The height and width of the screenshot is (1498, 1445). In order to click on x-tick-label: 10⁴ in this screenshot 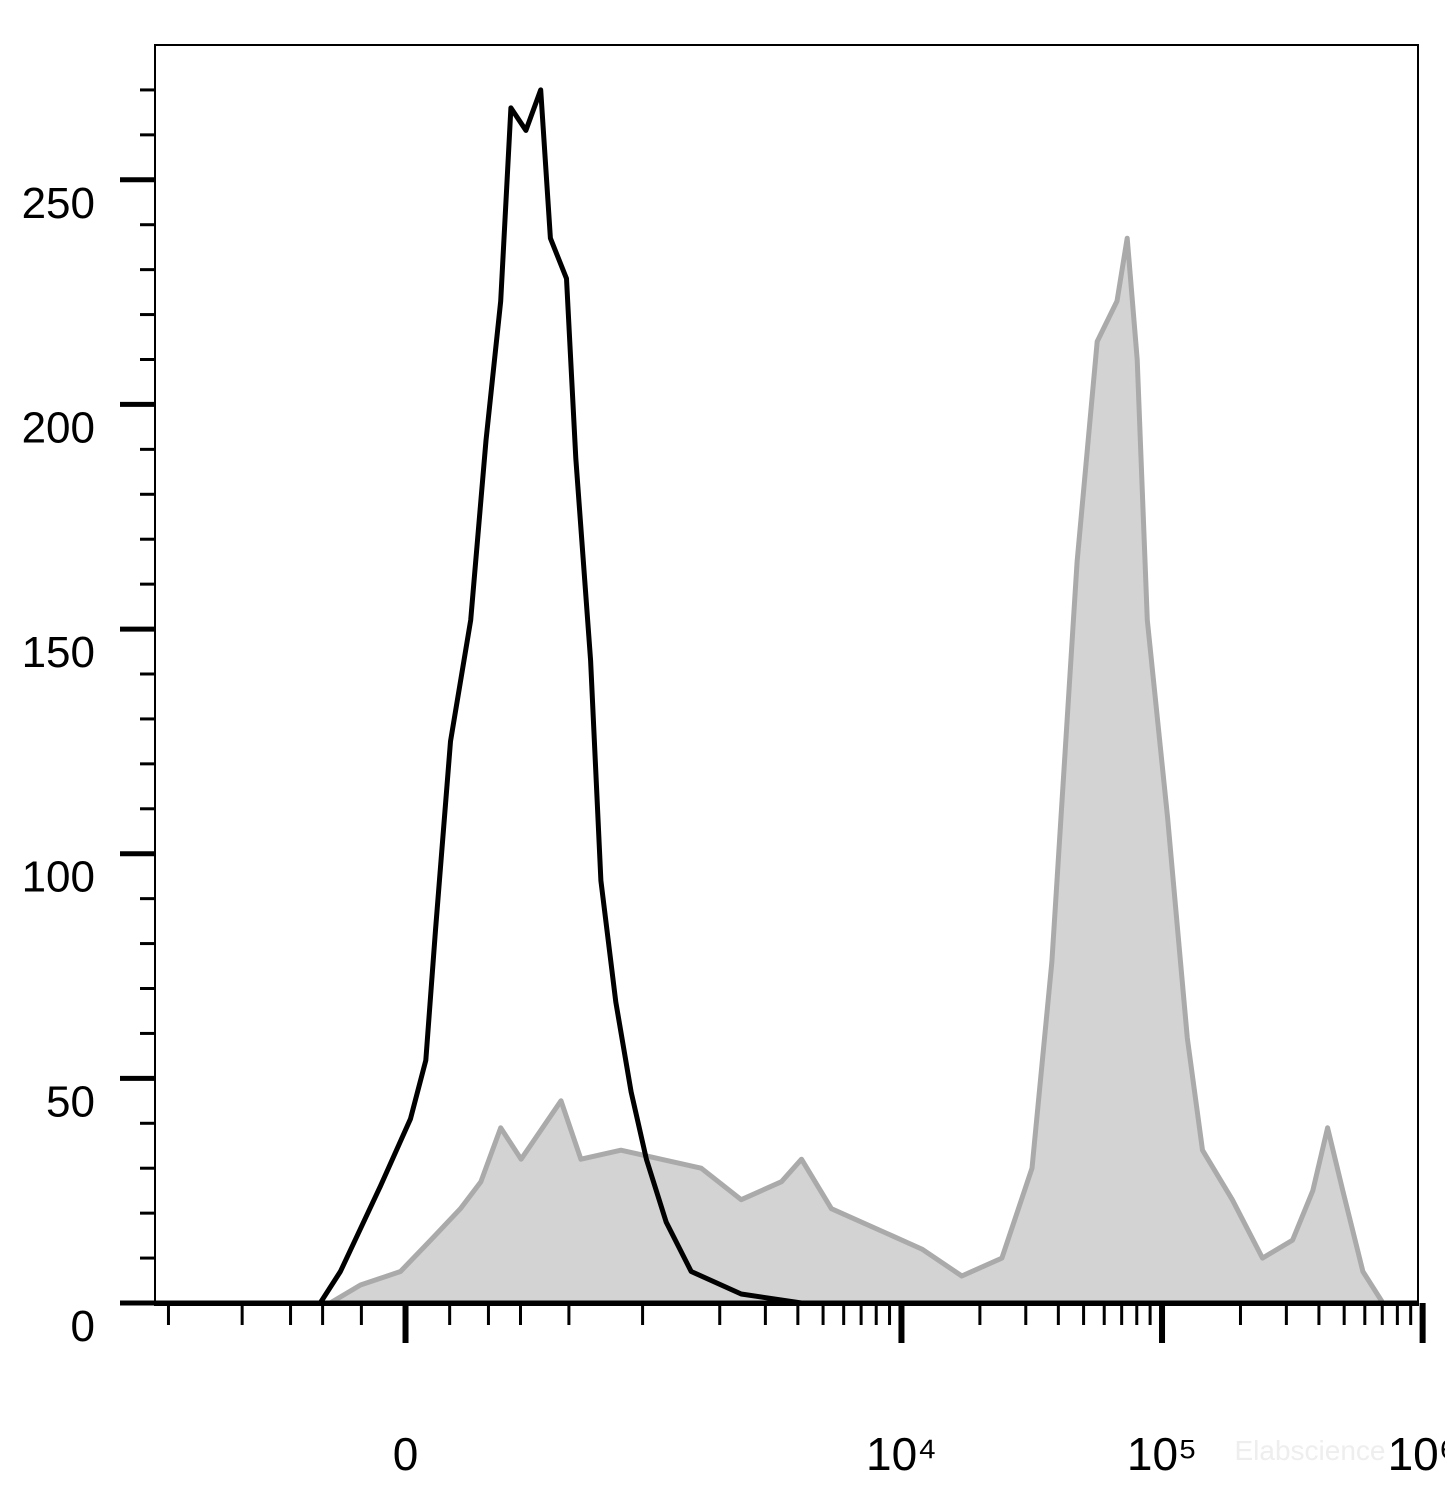, I will do `click(901, 1454)`.